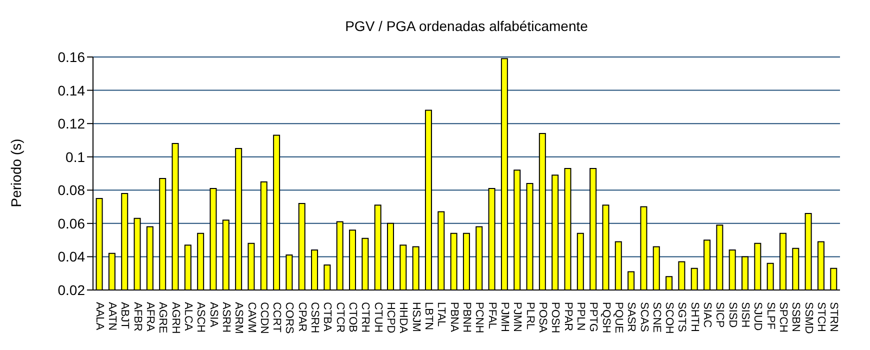 The height and width of the screenshot is (350, 870). What do you see at coordinates (72, 223) in the screenshot?
I see `y-tick-label: 0.06` at bounding box center [72, 223].